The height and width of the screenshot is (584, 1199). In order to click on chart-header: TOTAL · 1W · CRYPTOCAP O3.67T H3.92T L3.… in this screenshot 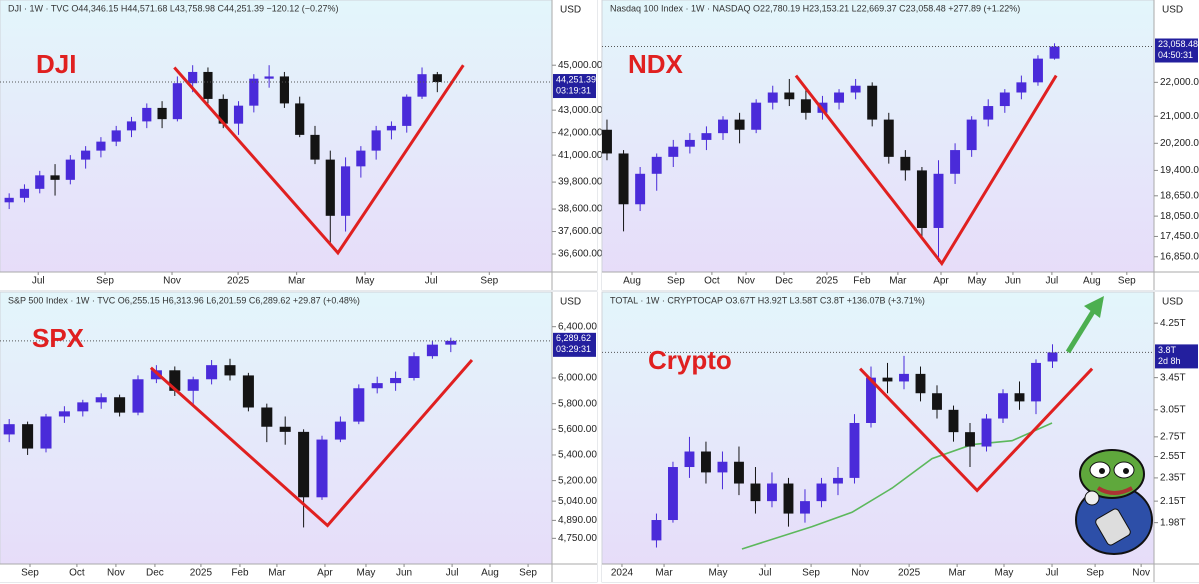, I will do `click(767, 300)`.